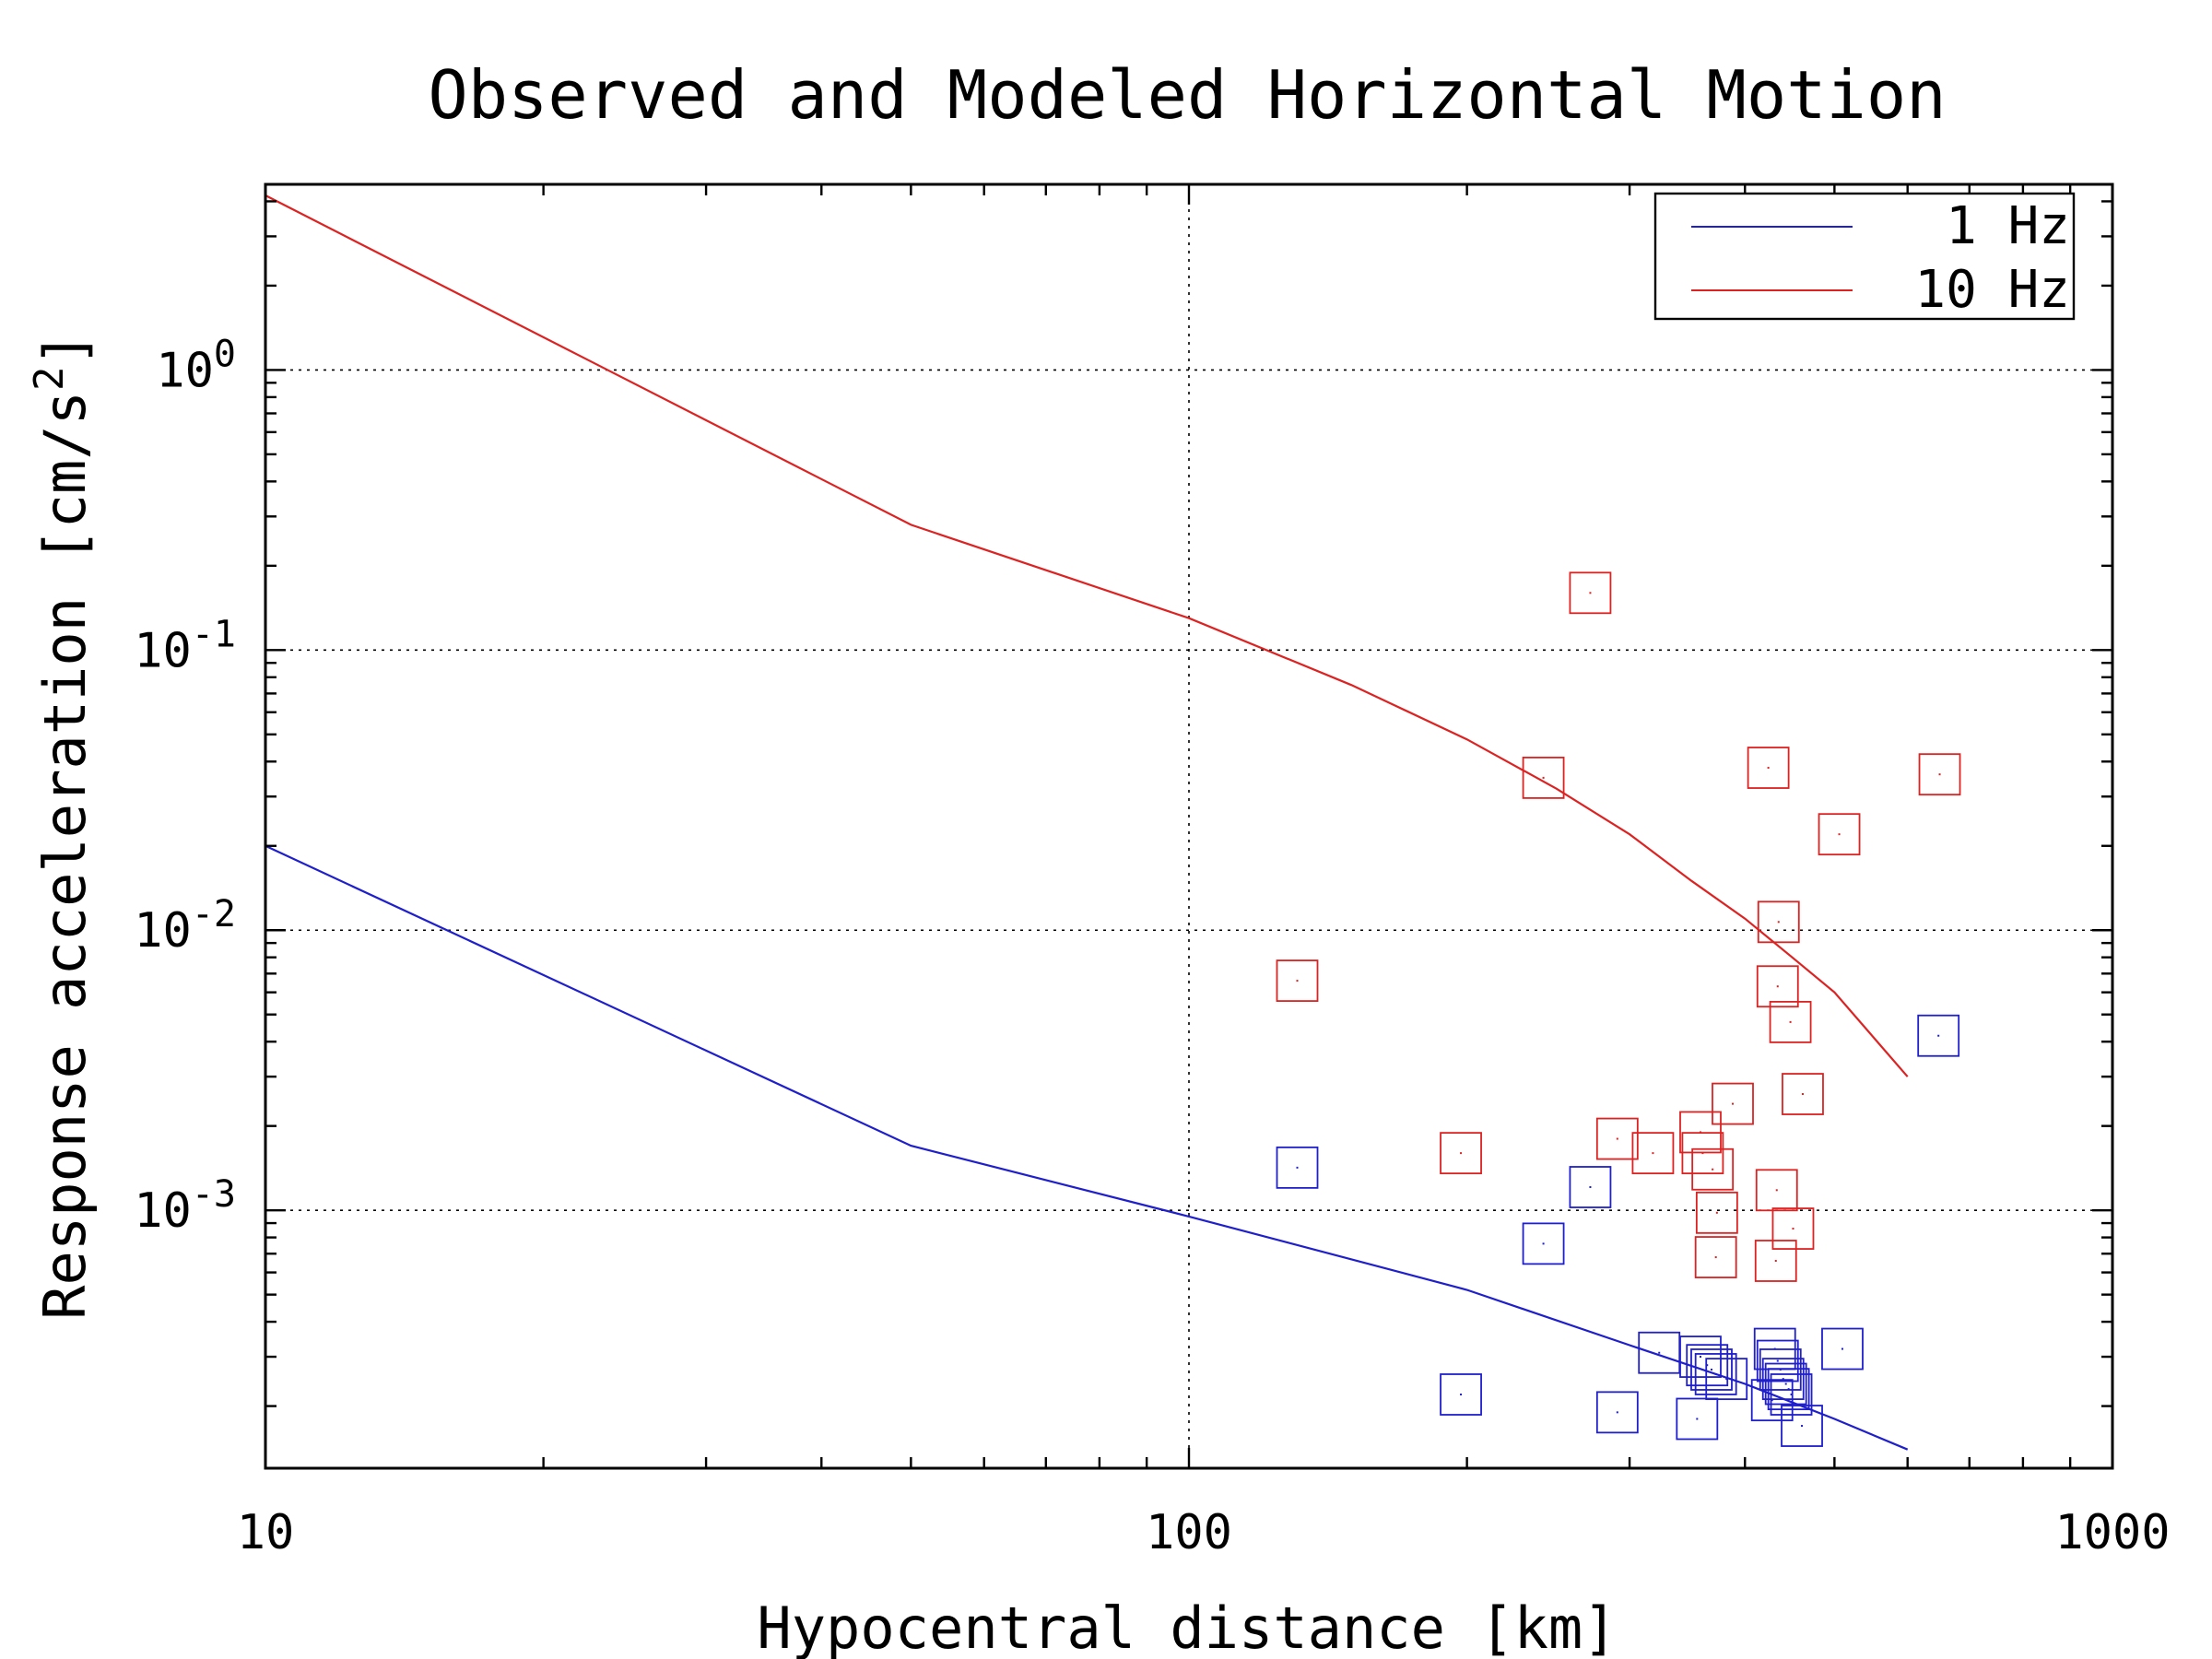  I want to click on x-axis-label: Hypocentral distance [km], so click(1187, 1626).